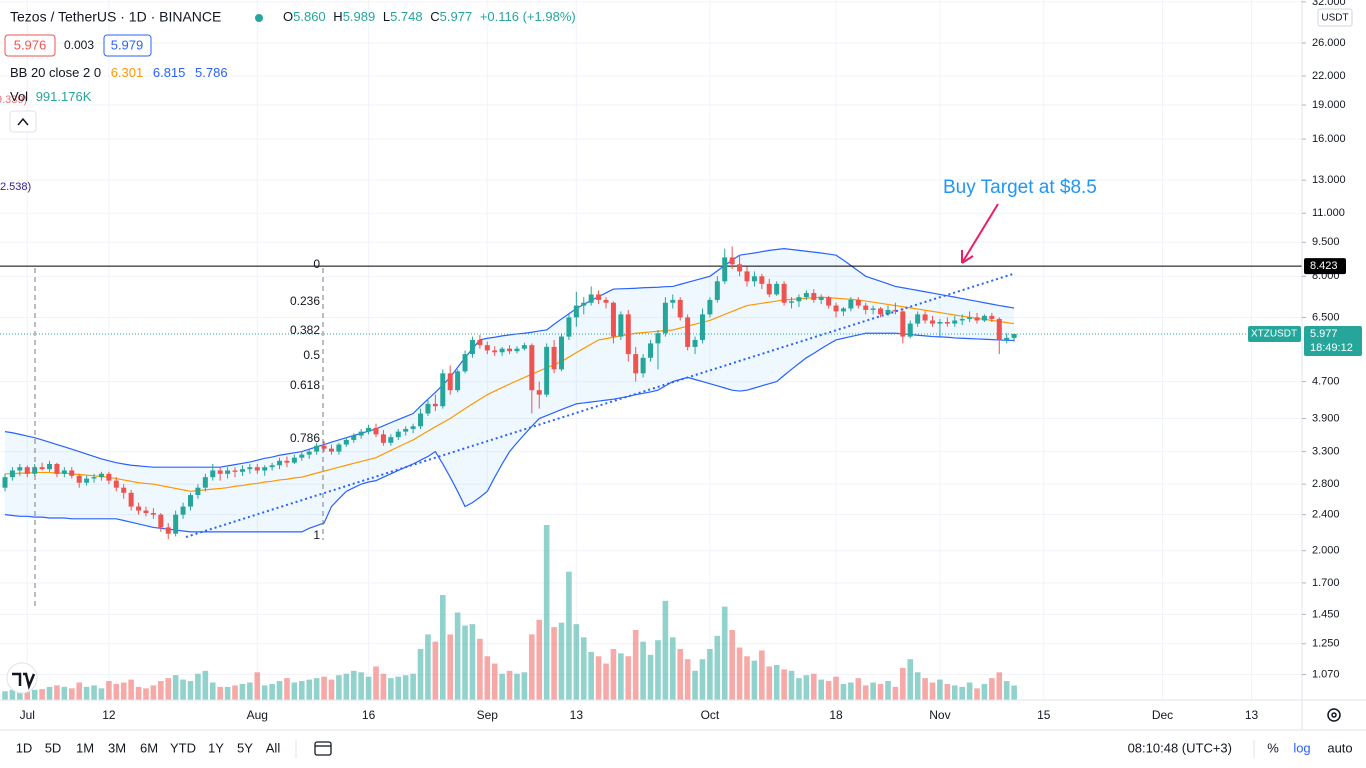  What do you see at coordinates (1324, 266) in the screenshot?
I see `level-badge-label: 8.423` at bounding box center [1324, 266].